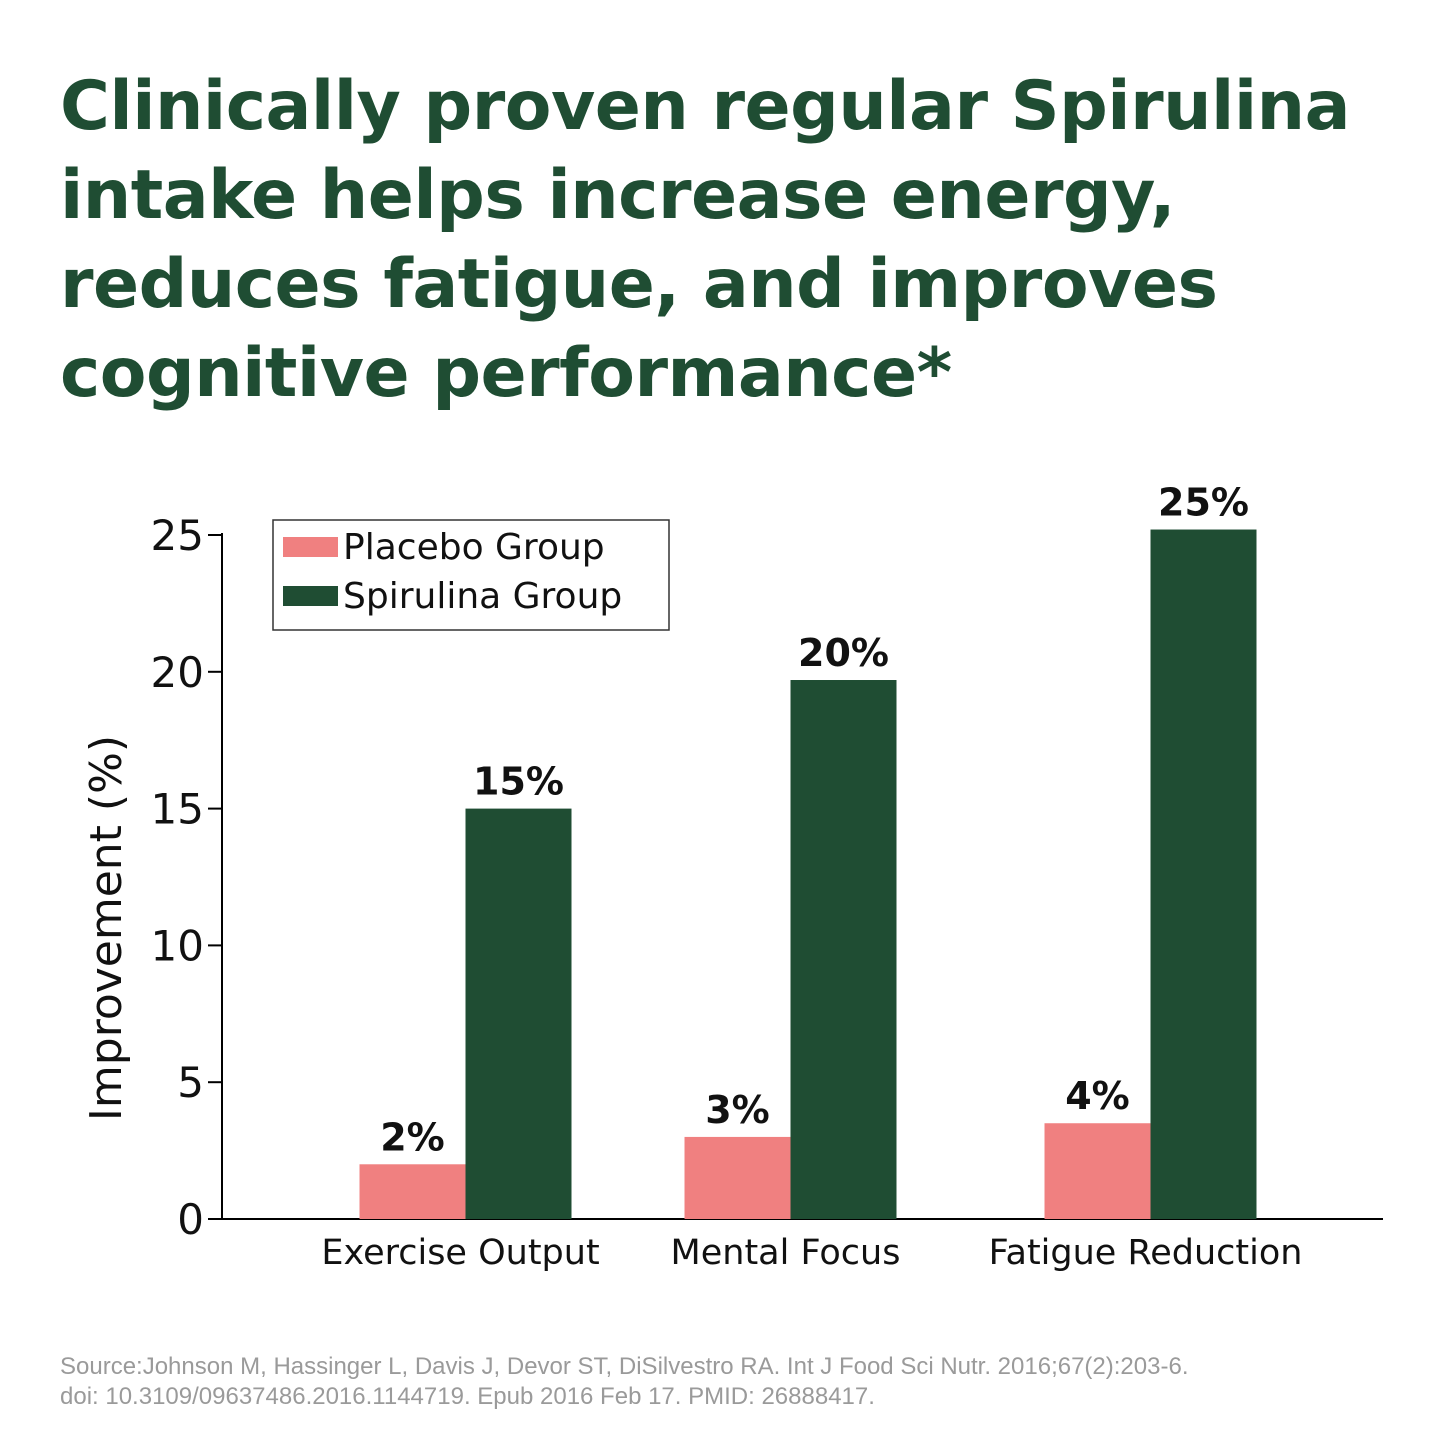 The image size is (1445, 1444). What do you see at coordinates (843, 653) in the screenshot?
I see `data-label-spirulina-2: 20%` at bounding box center [843, 653].